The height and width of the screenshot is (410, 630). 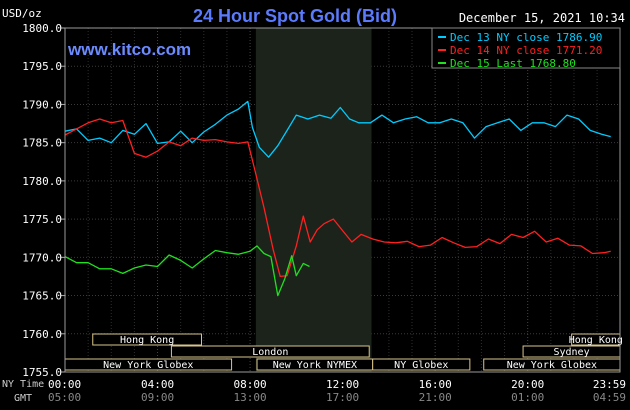 I want to click on y-tick-label: 1785.0, so click(x=42, y=143).